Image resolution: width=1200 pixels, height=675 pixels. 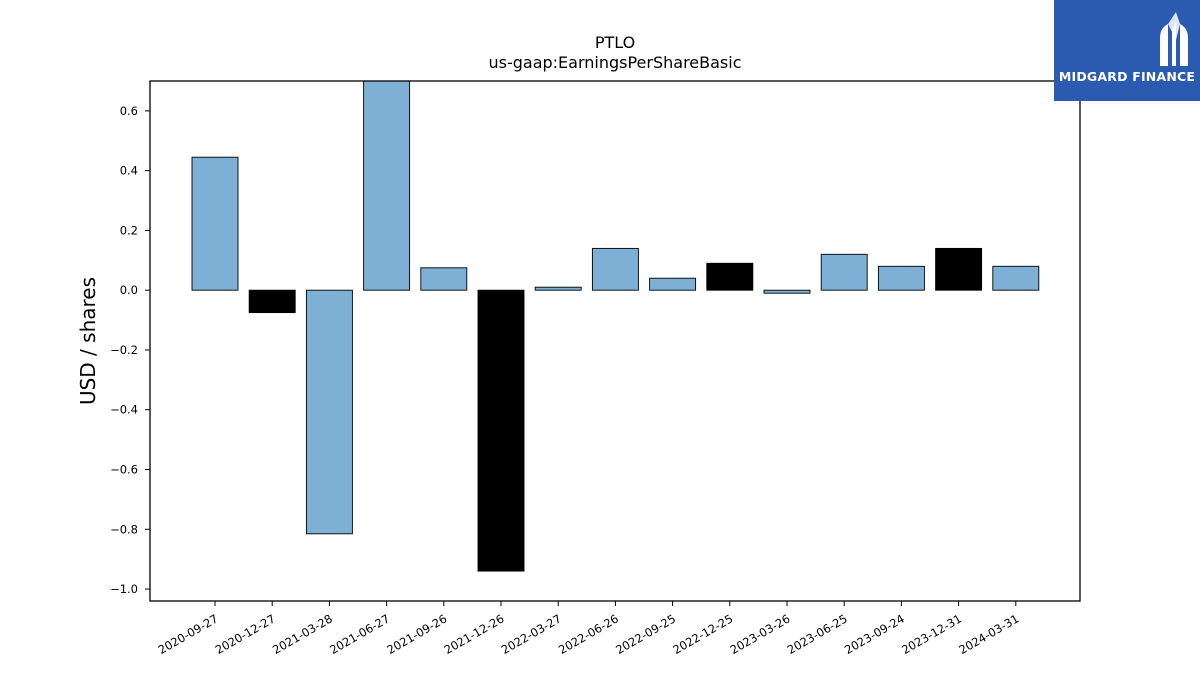 I want to click on x-tick-label: 2022-06-26, so click(x=588, y=634).